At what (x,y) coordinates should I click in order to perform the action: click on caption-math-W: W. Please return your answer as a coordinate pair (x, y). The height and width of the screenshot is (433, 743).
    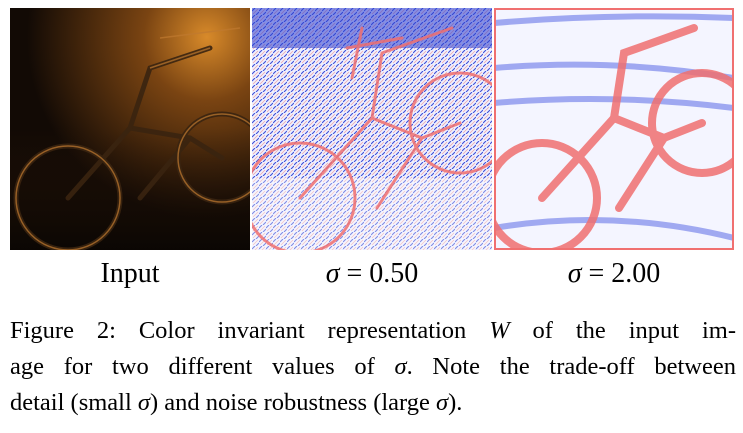
    Looking at the image, I should click on (499, 330).